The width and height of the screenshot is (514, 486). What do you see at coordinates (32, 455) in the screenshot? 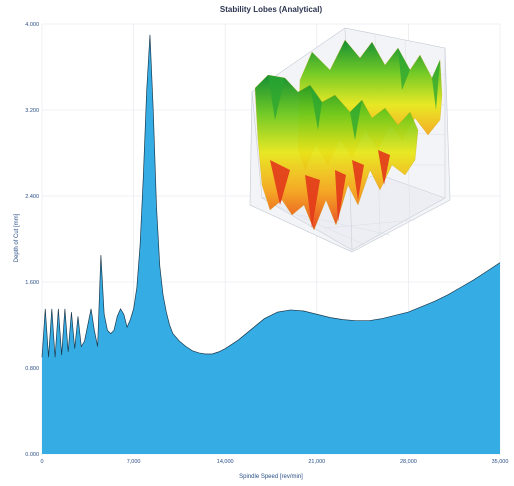
I see `y-tick-label: 0.000` at bounding box center [32, 455].